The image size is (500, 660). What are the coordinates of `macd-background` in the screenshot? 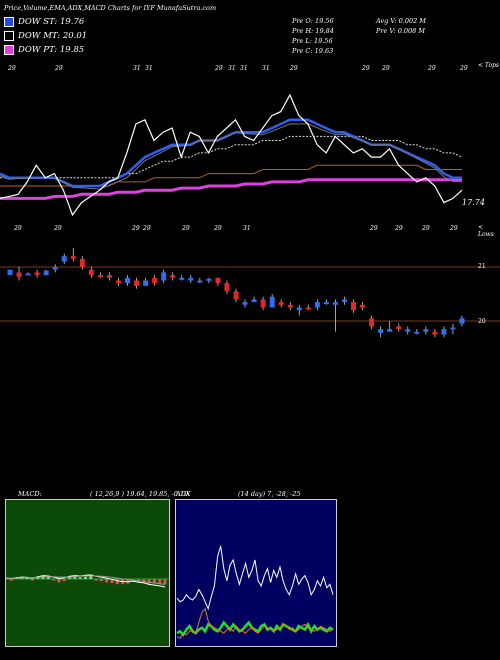 It's located at (87, 573).